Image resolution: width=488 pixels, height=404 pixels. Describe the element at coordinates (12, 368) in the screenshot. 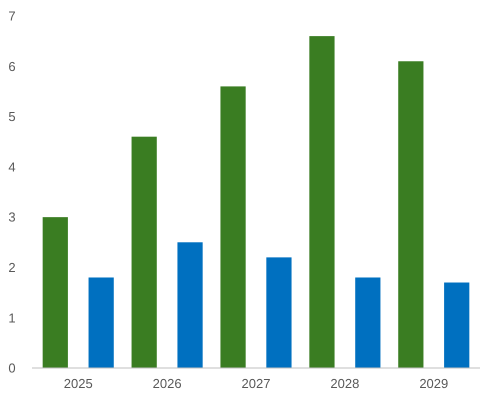

I see `y-tick-label: 0` at that location.